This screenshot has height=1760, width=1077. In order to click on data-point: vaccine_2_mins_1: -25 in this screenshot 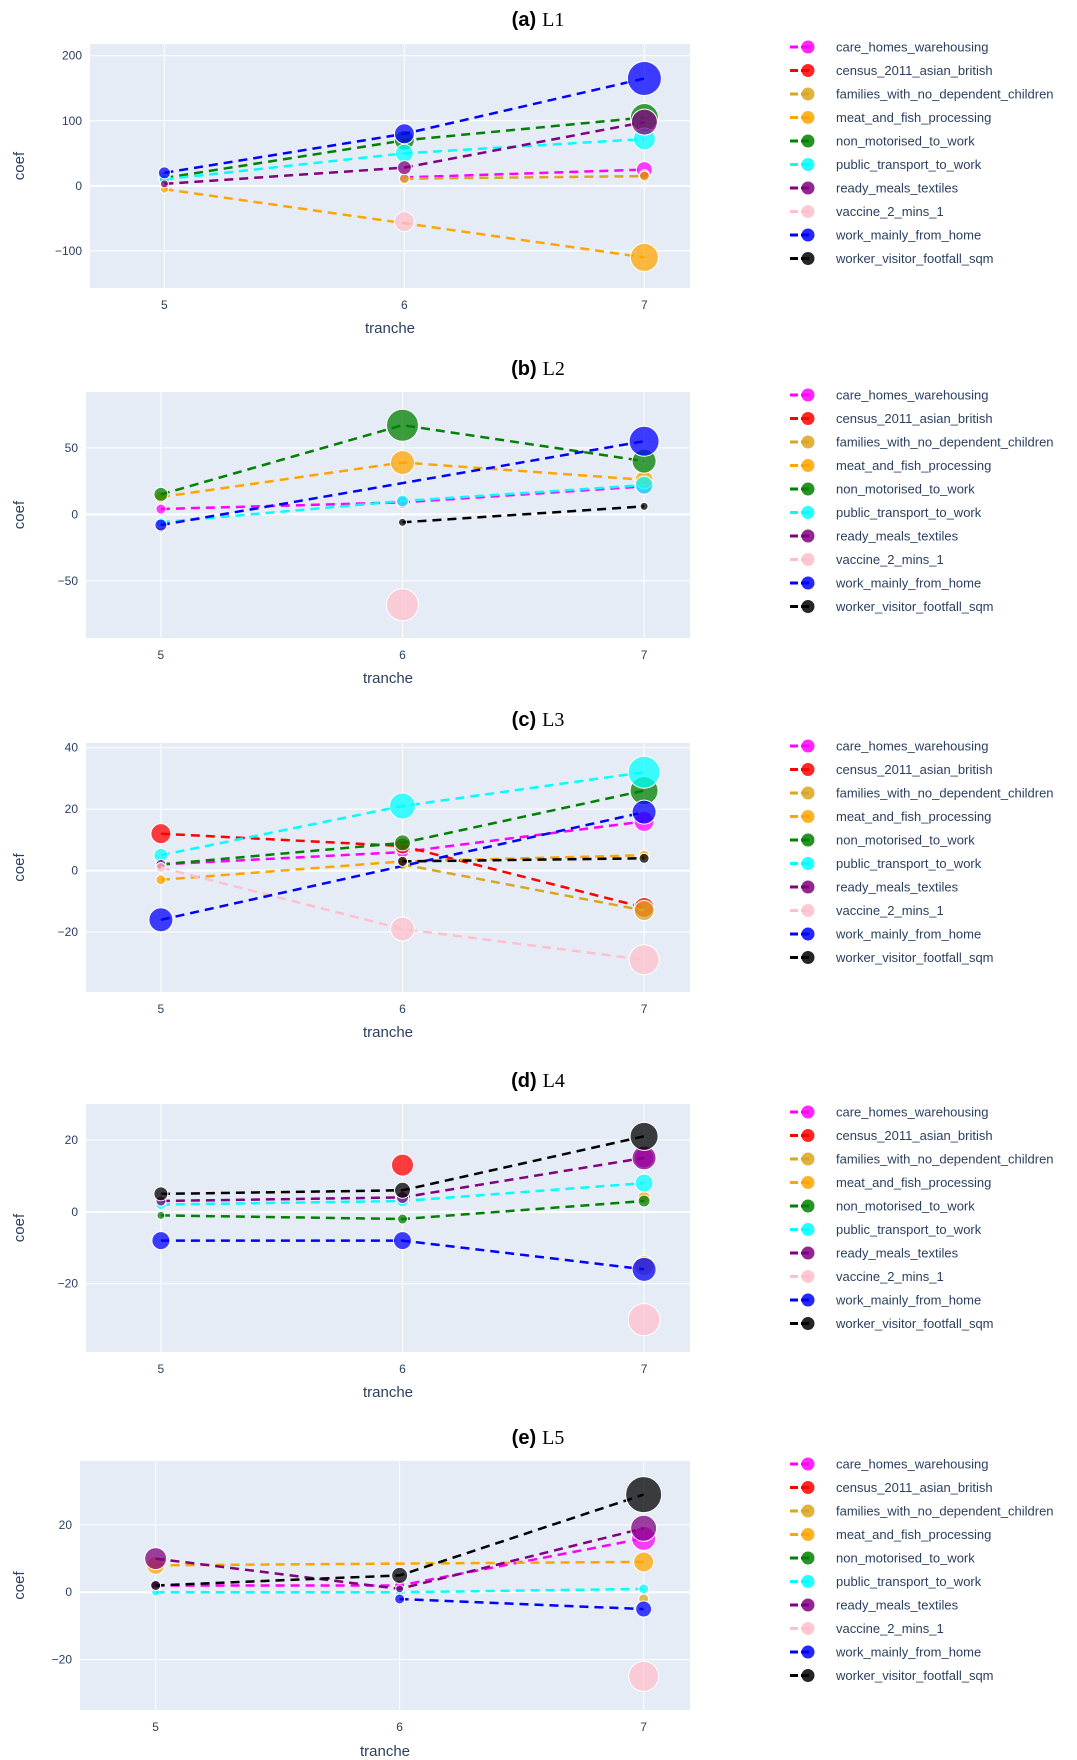, I will do `click(644, 1676)`.